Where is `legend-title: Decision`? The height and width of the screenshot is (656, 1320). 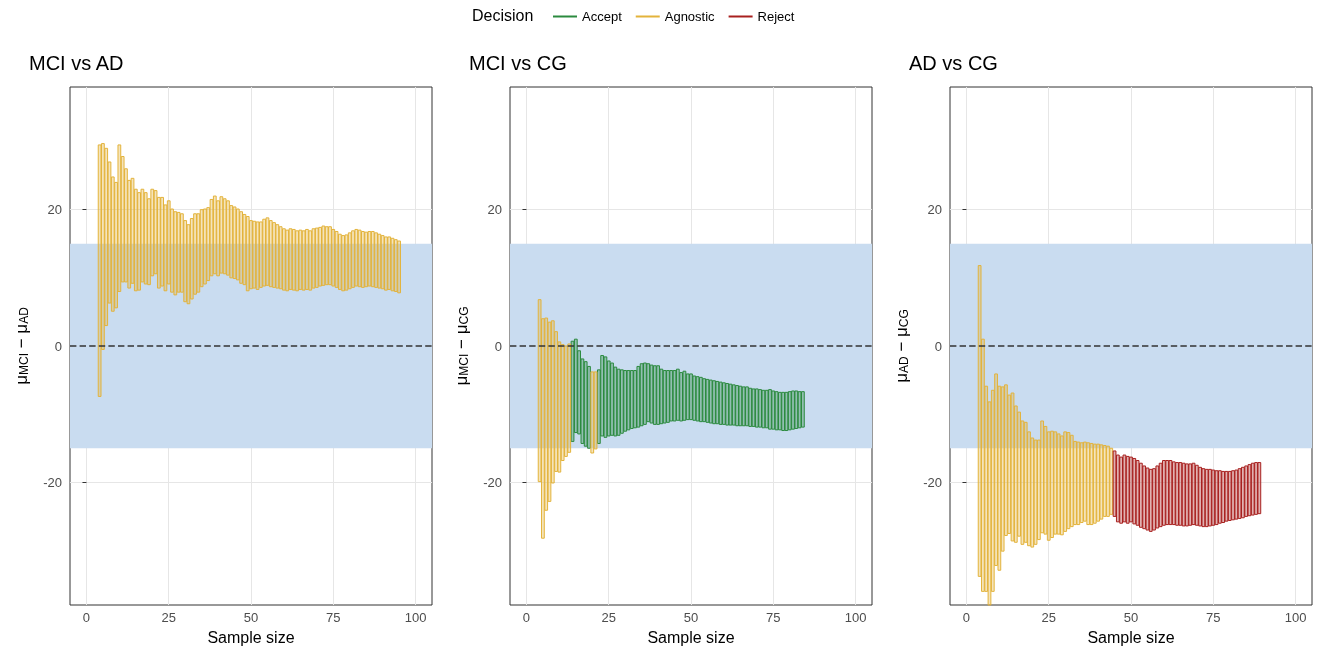
legend-title: Decision is located at coordinates (503, 15).